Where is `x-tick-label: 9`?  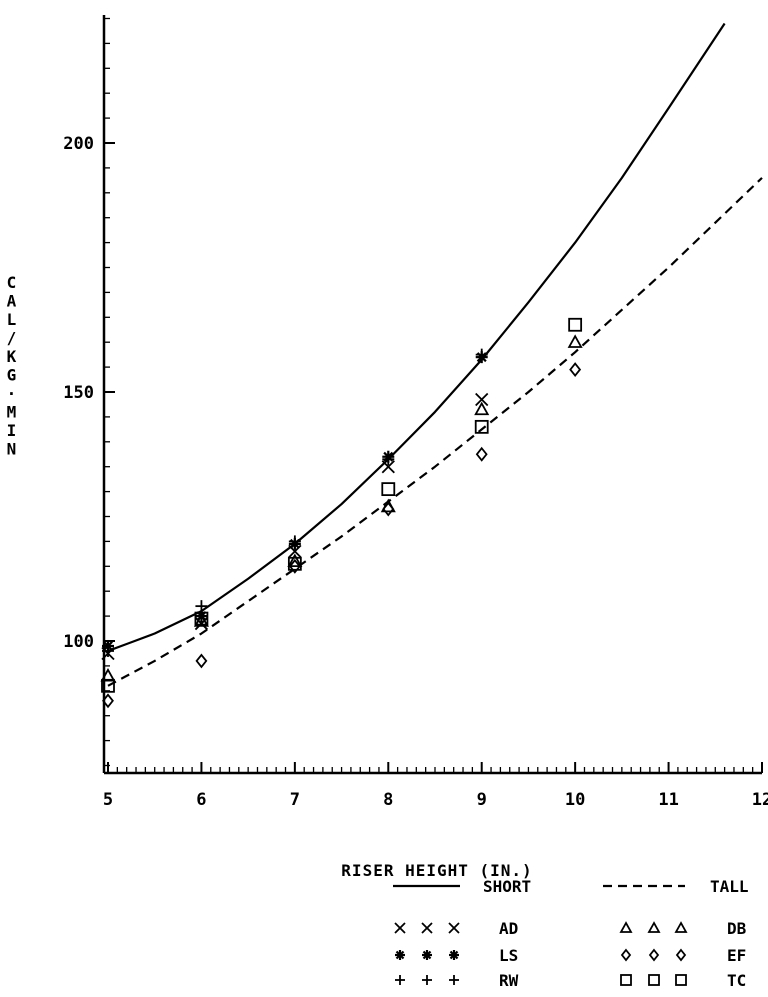
x-tick-label: 9 is located at coordinates (482, 800).